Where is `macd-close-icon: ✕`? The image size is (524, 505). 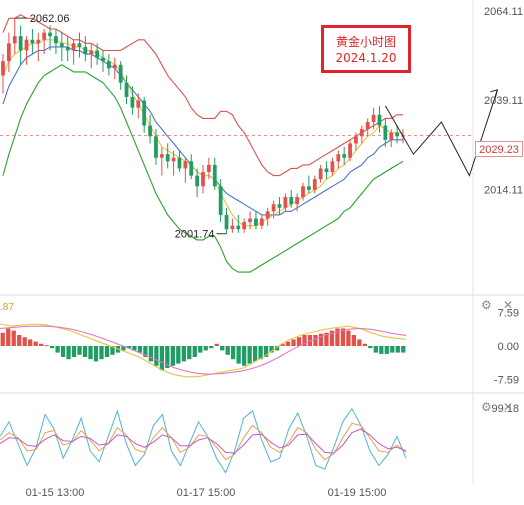
macd-close-icon: ✕ is located at coordinates (508, 305).